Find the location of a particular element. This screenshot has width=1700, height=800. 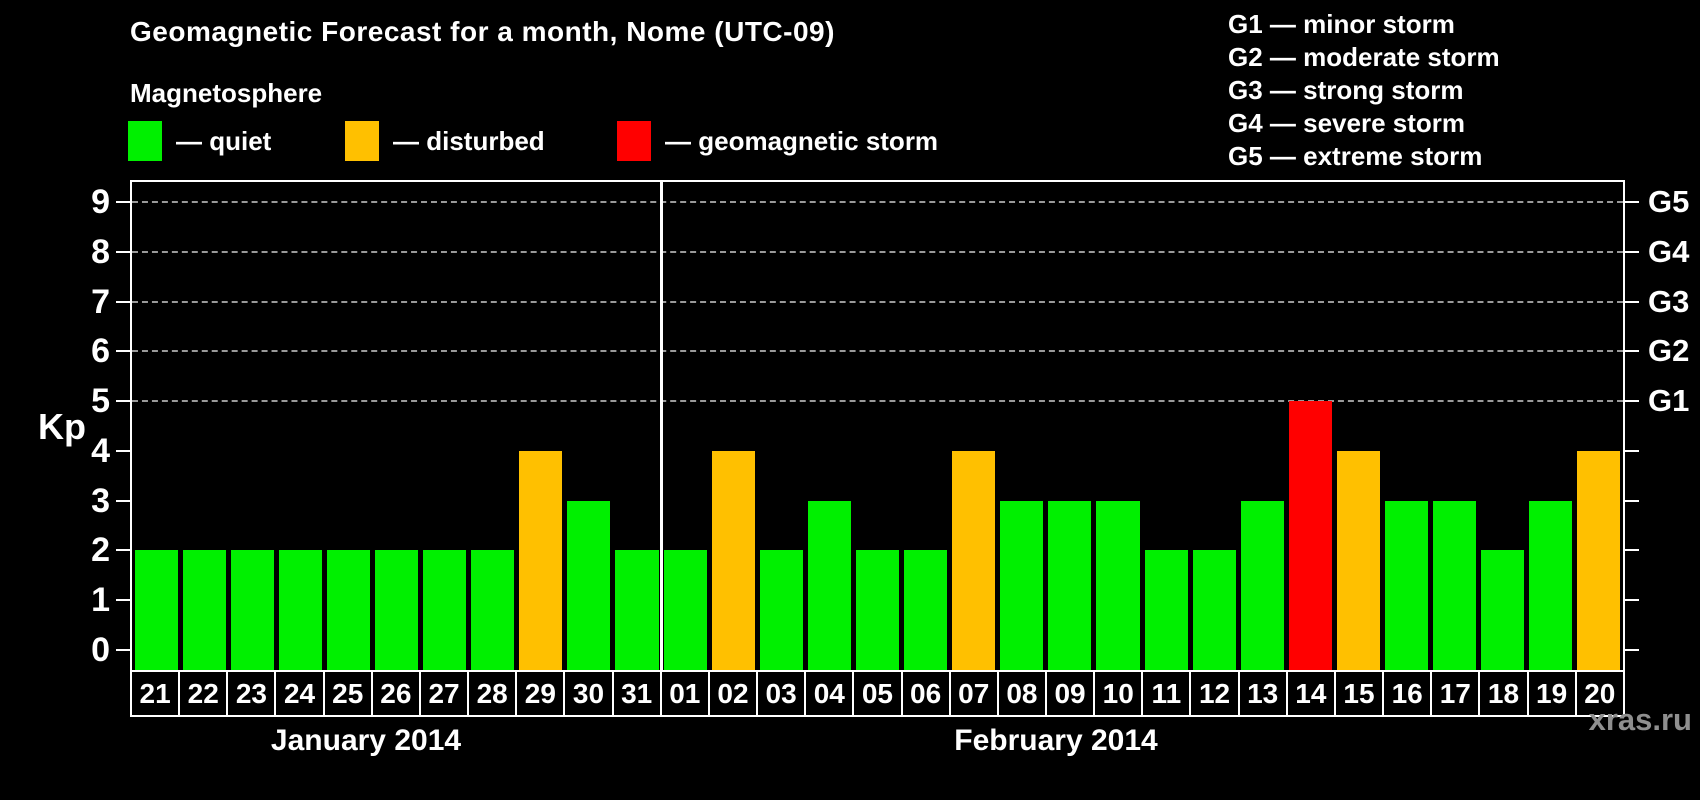

gridline-kp7 is located at coordinates (877, 301).